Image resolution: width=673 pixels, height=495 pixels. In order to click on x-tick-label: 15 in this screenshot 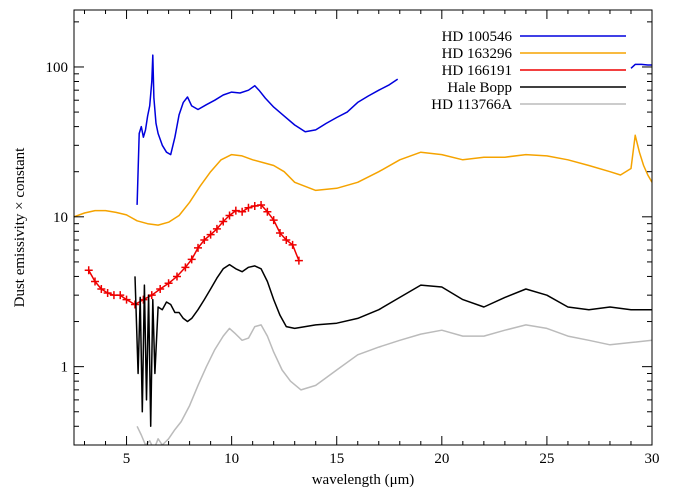, I will do `click(336, 459)`.